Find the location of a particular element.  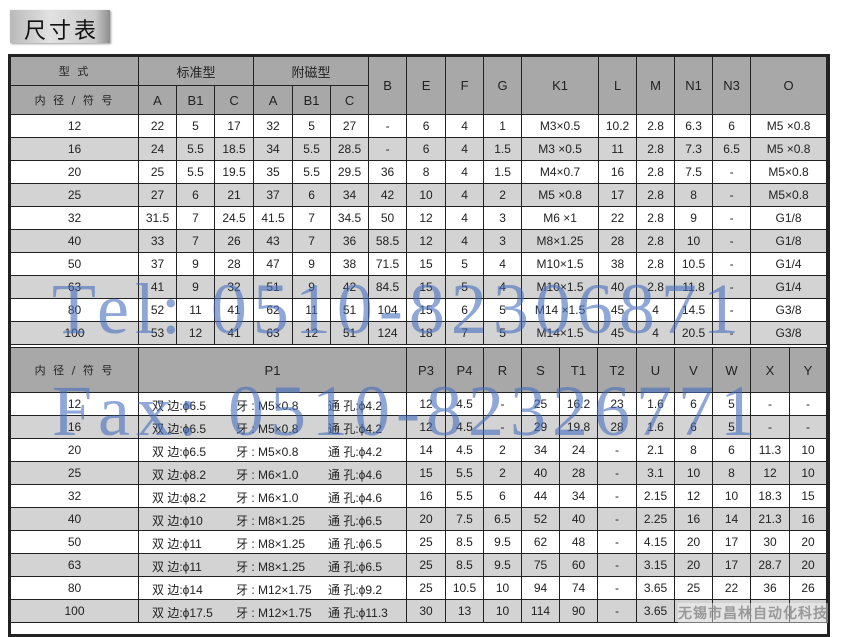

table-row: 25 27 6 21 37 6 34 42 10 4 2 M5 ×0.8 17 2.8 8- M5×0.8 is located at coordinates (419, 195).